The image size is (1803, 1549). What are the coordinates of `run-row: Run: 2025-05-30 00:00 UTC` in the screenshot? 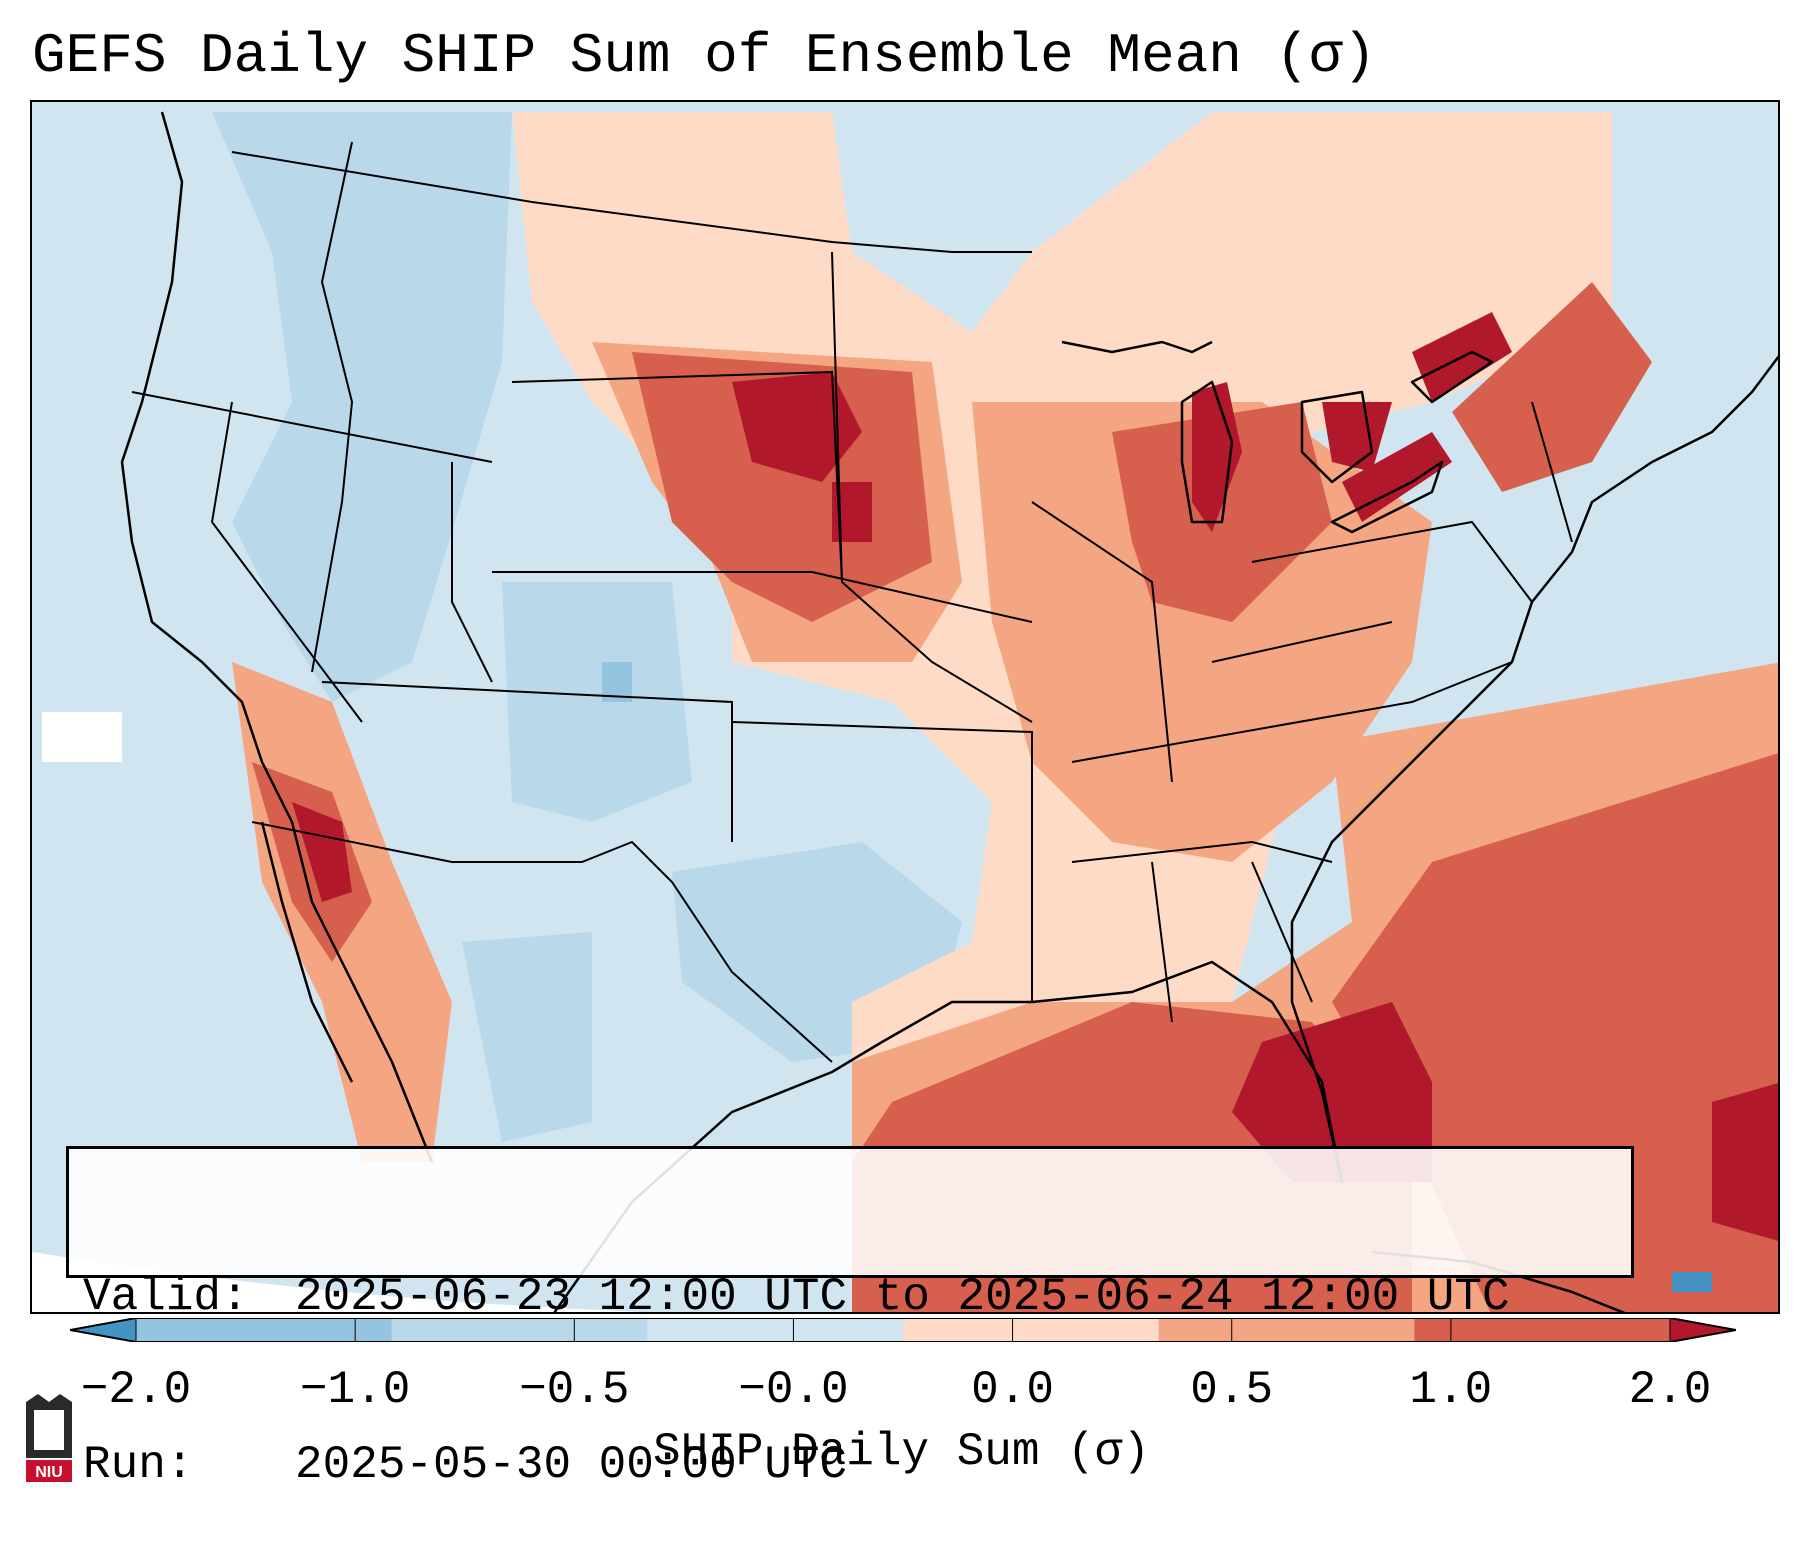 It's located at (850, 1465).